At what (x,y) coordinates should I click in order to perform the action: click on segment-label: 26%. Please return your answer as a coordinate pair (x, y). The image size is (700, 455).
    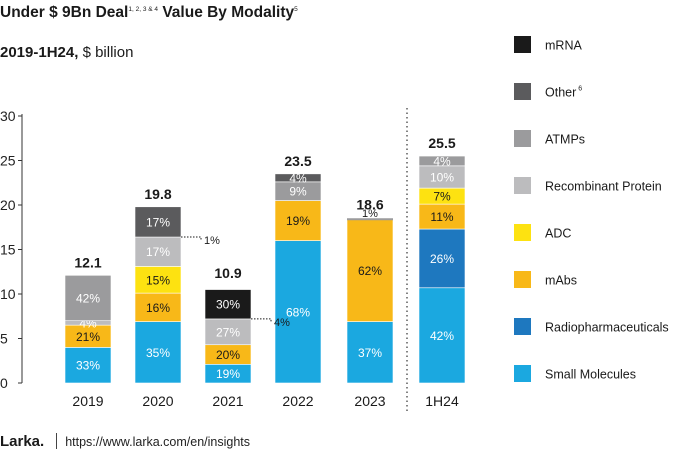
    Looking at the image, I should click on (442, 259).